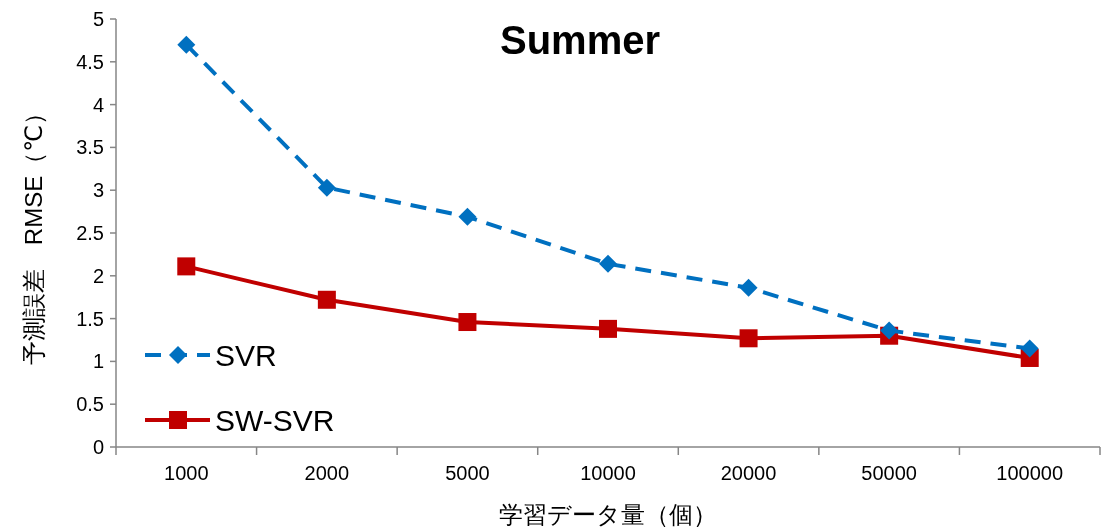 This screenshot has height=527, width=1110. Describe the element at coordinates (98, 104) in the screenshot. I see `y-tick-label: 4` at that location.